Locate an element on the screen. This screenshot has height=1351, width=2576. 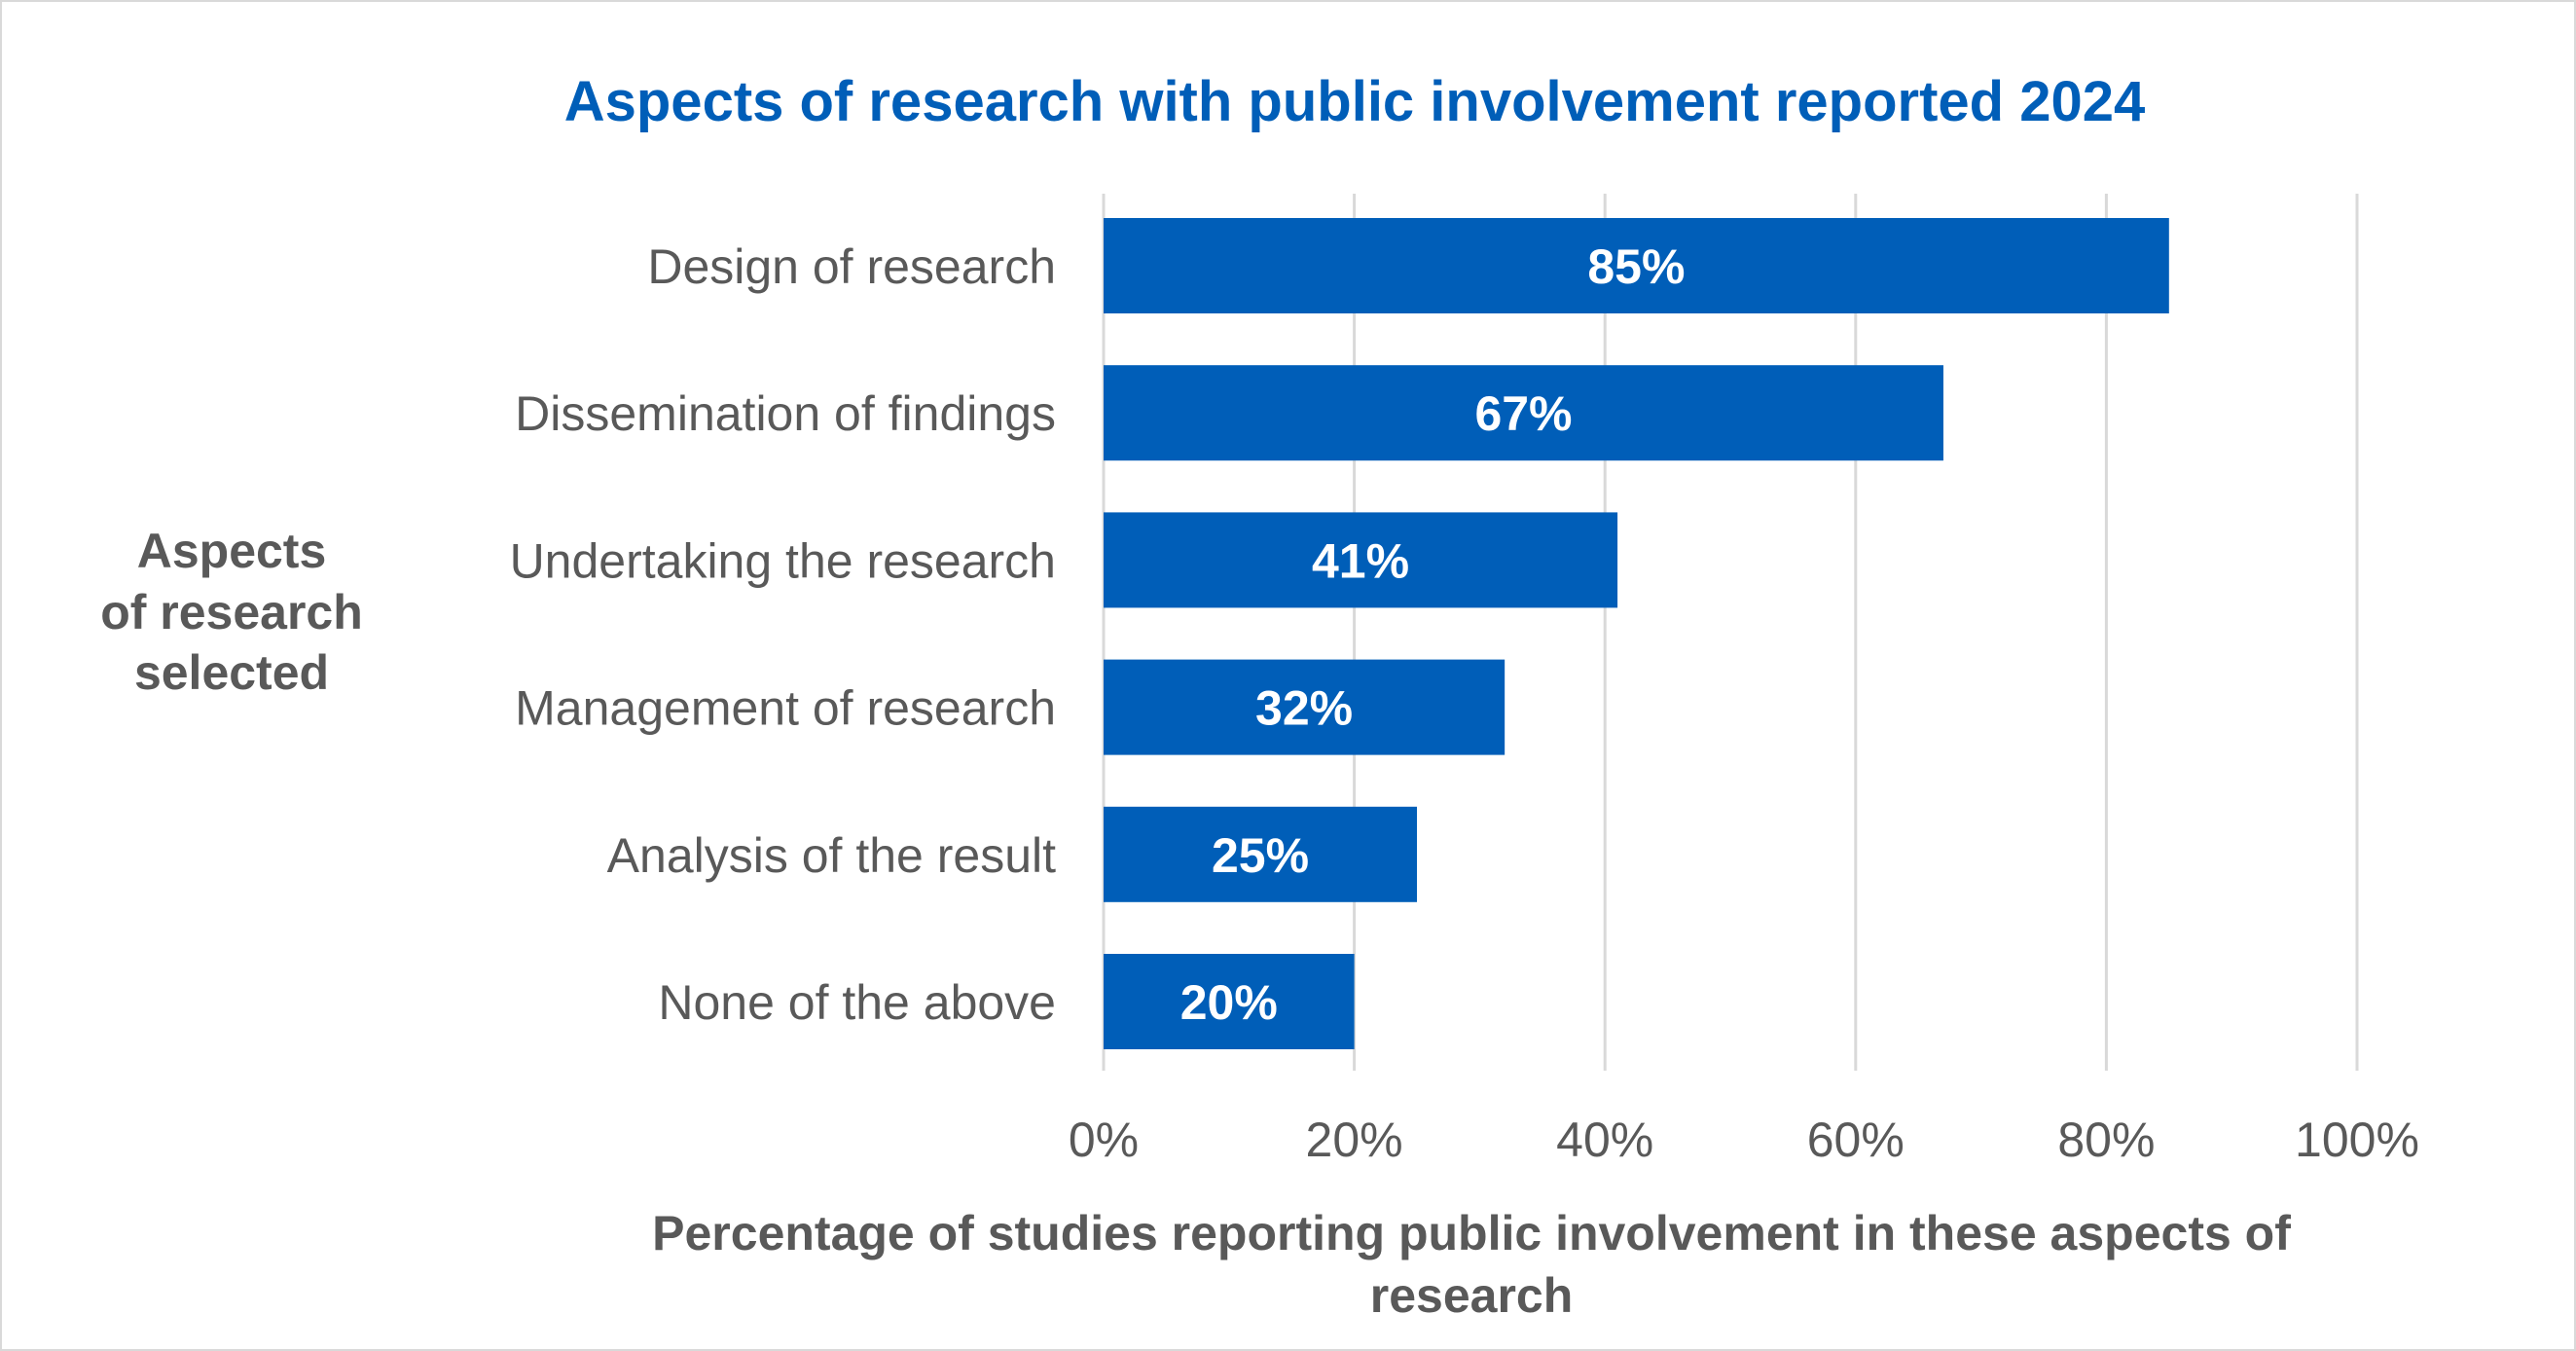
category-label: Dissemination of findings is located at coordinates (785, 414).